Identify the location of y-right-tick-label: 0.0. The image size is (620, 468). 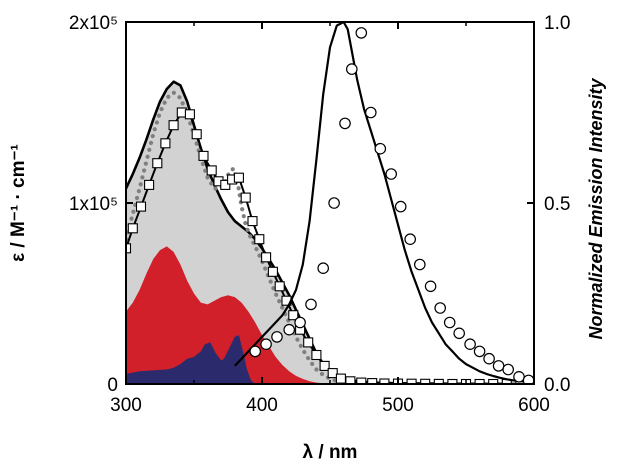
(557, 385).